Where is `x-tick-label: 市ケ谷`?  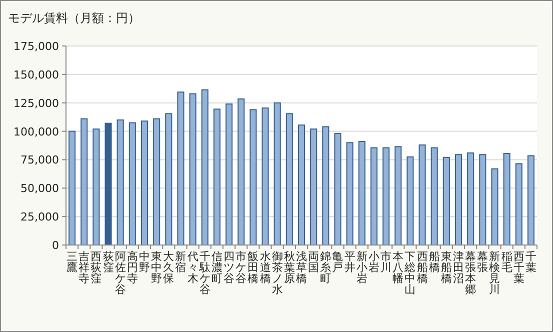 x-tick-label: 市ケ谷 is located at coordinates (241, 267).